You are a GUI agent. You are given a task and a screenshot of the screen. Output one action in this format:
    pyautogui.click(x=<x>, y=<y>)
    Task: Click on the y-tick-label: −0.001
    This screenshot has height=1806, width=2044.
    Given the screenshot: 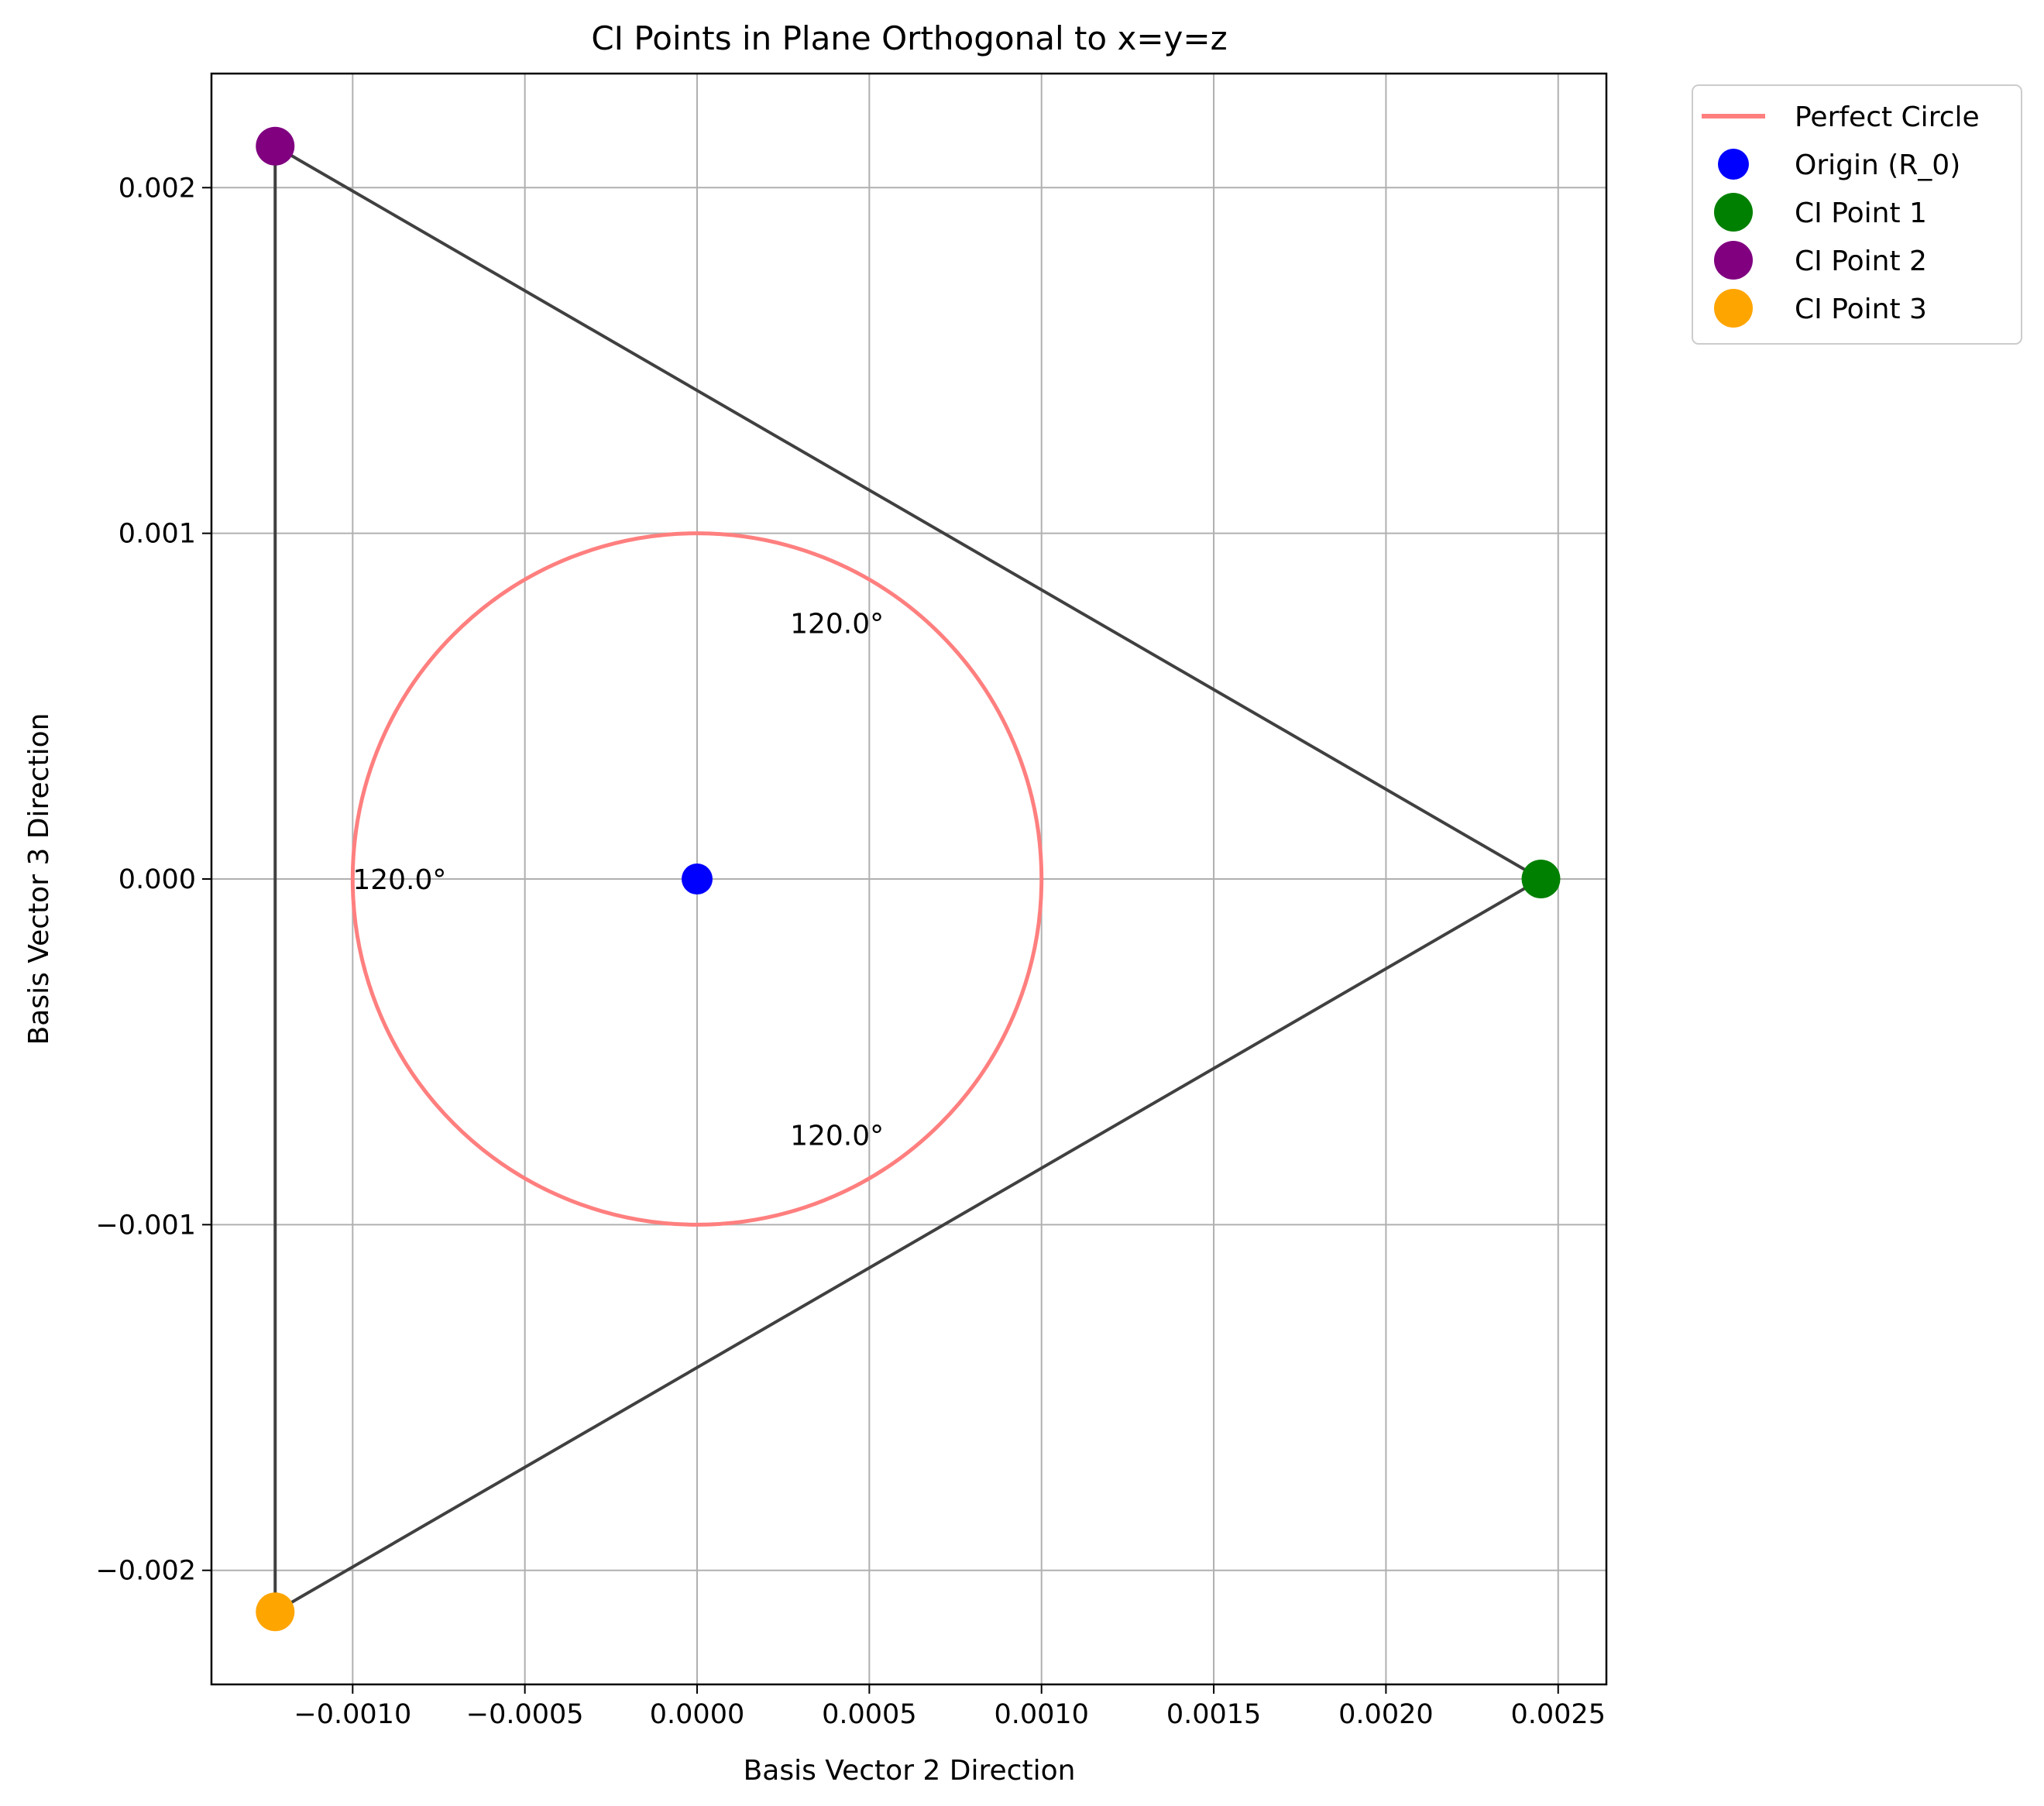 What is the action you would take?
    pyautogui.click(x=145, y=1225)
    